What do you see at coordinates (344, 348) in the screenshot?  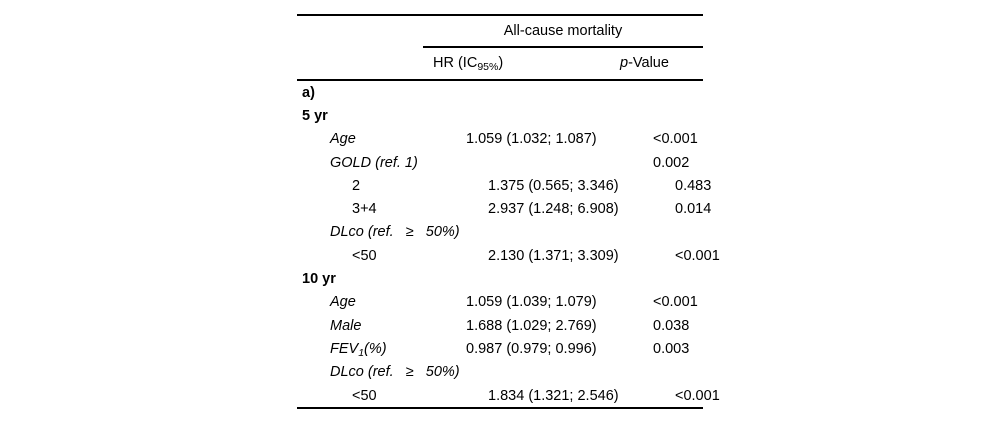 I see `row-label-text: FEV` at bounding box center [344, 348].